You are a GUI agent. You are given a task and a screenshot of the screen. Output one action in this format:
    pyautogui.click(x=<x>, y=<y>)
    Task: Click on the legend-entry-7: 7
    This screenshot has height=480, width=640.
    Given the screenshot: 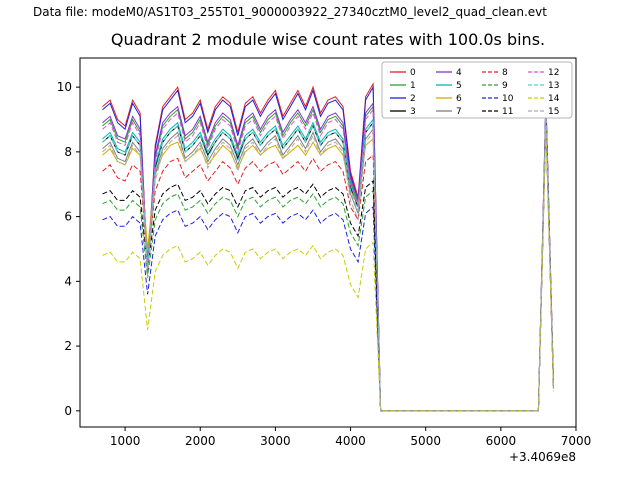 What is the action you would take?
    pyautogui.click(x=459, y=112)
    